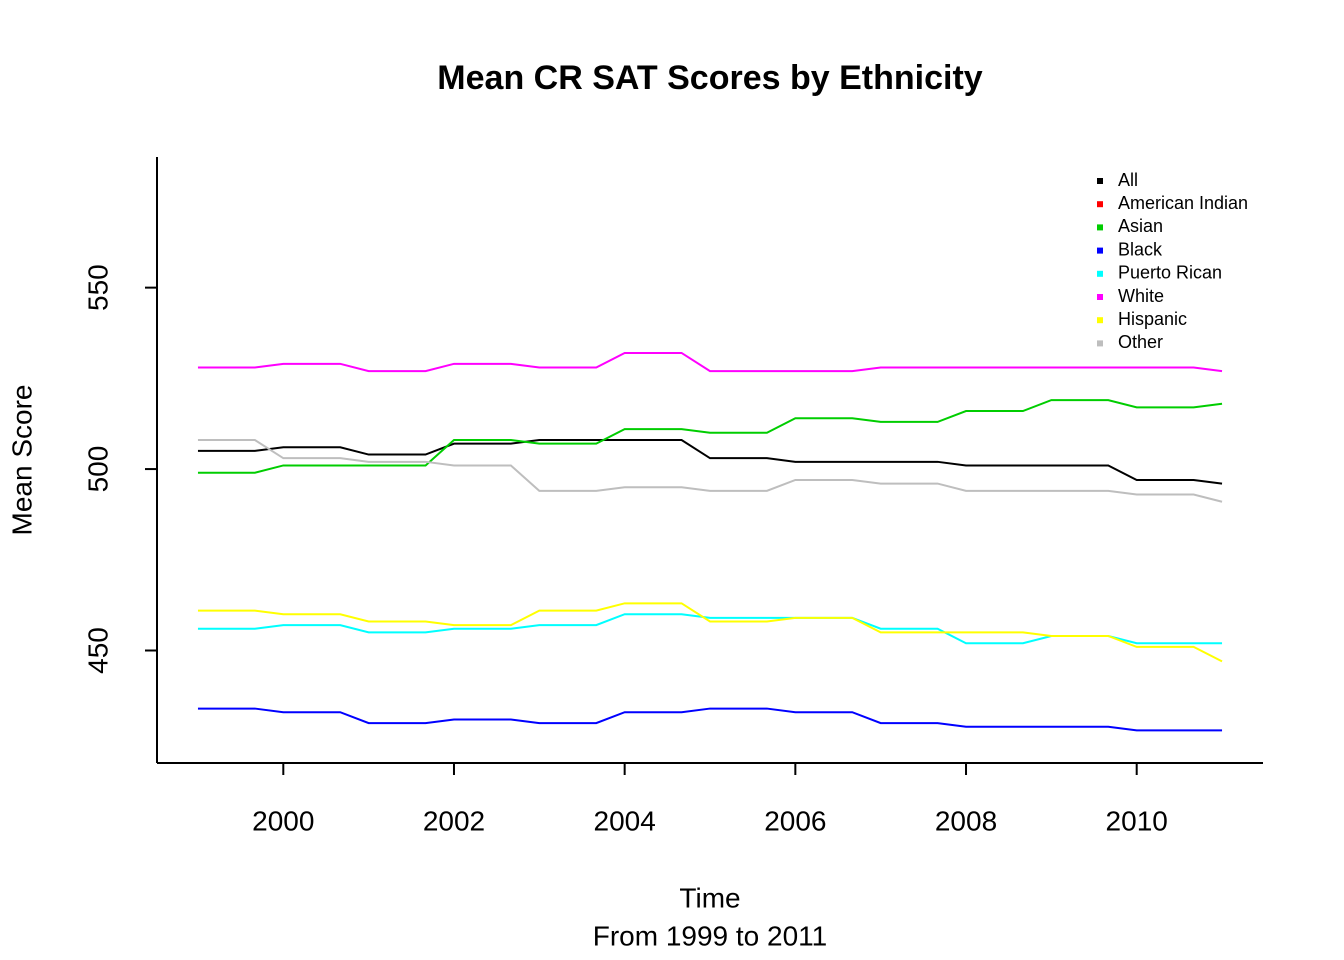 This screenshot has height=960, width=1344. Describe the element at coordinates (1128, 180) in the screenshot. I see `legend-label: All` at that location.